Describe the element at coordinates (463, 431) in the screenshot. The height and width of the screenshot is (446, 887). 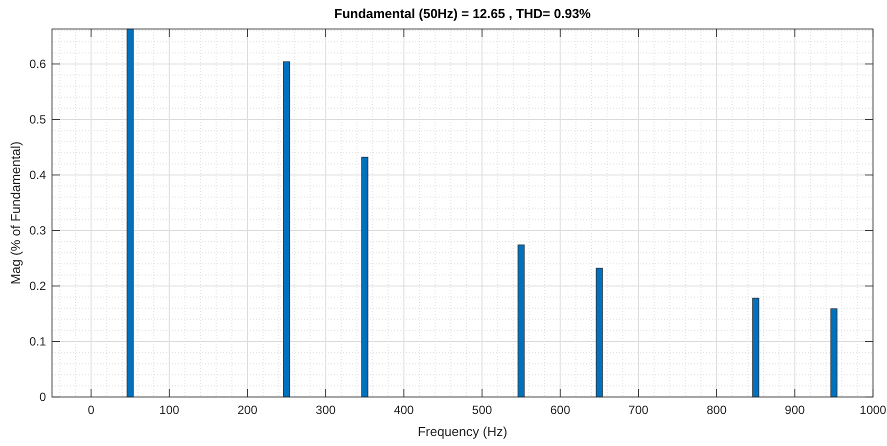
I see `x-axis-title: Frequency (Hz)` at that location.